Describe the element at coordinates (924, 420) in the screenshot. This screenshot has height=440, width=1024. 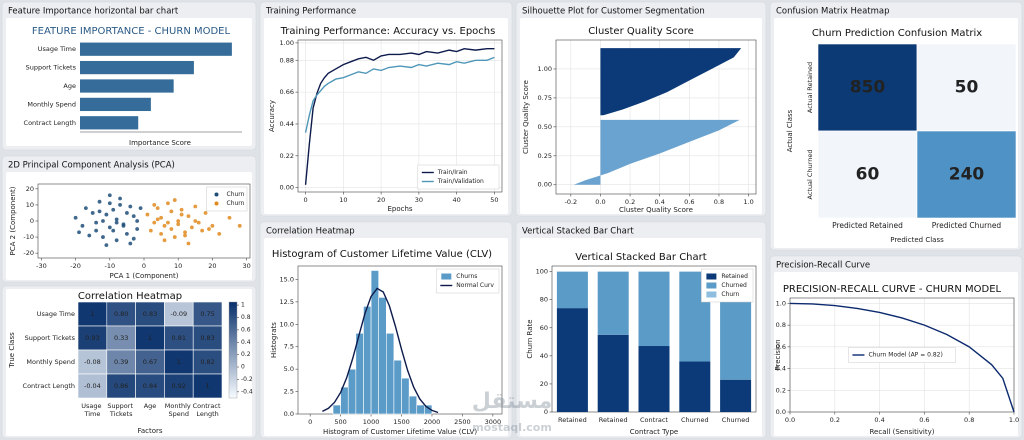
I see `x-tick-label: 0.6` at that location.